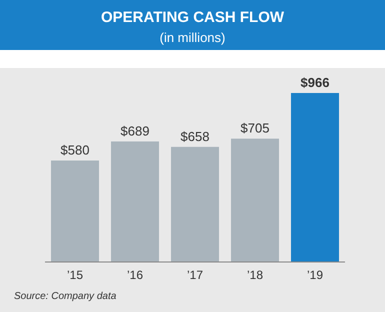  Describe the element at coordinates (315, 82) in the screenshot. I see `data-label: $966` at that location.